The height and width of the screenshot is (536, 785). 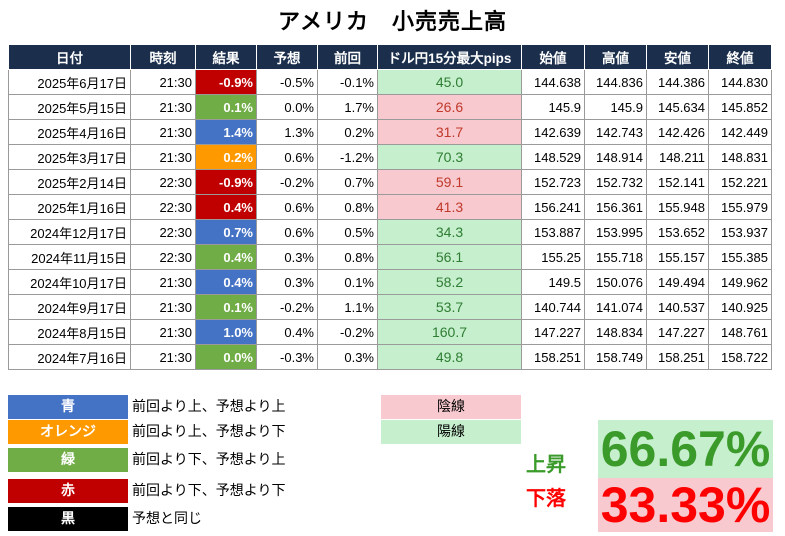 I want to click on legend-color-chip: 青, so click(x=68, y=407).